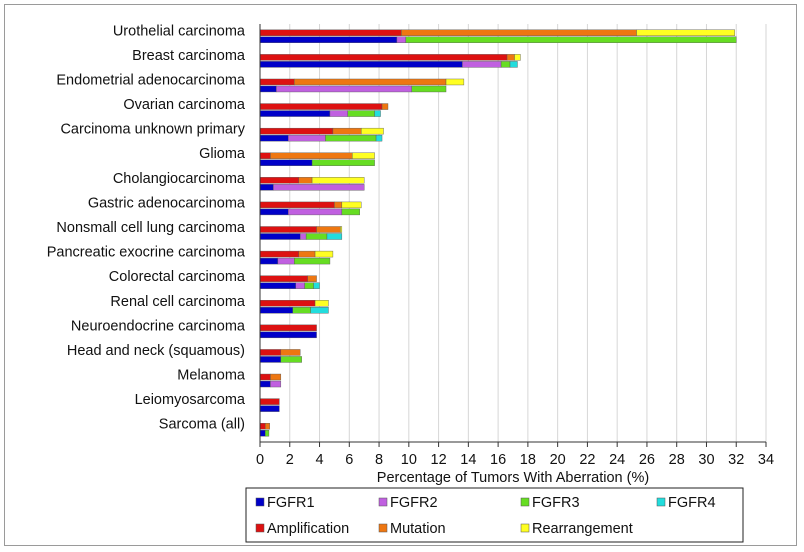  I want to click on x-axis-title: Percentage of Tumors With Aberration (%), so click(513, 478).